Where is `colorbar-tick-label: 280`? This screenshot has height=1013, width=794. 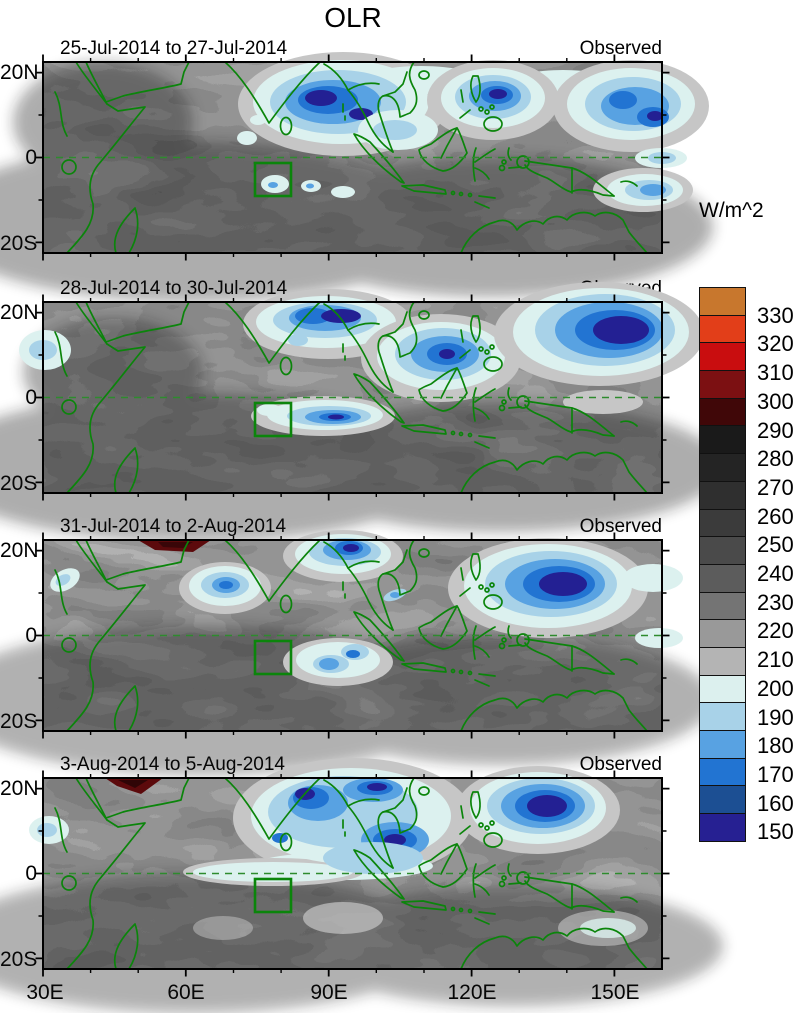 colorbar-tick-label: 280 is located at coordinates (775, 459).